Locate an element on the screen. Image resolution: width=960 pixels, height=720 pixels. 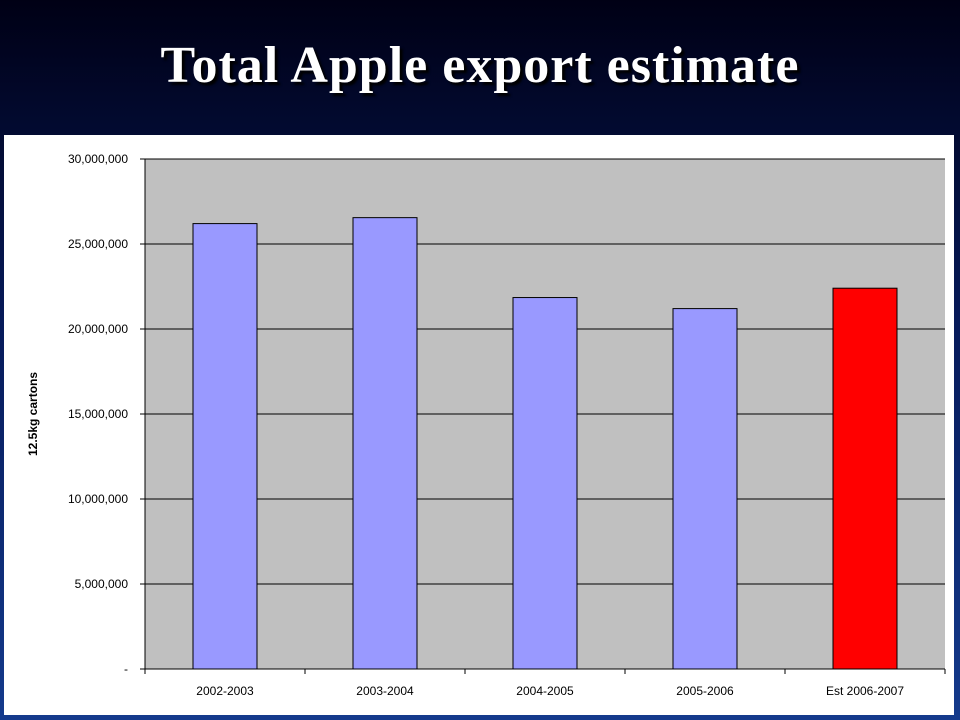
y-tick-label: 25,000,000 is located at coordinates (98, 244).